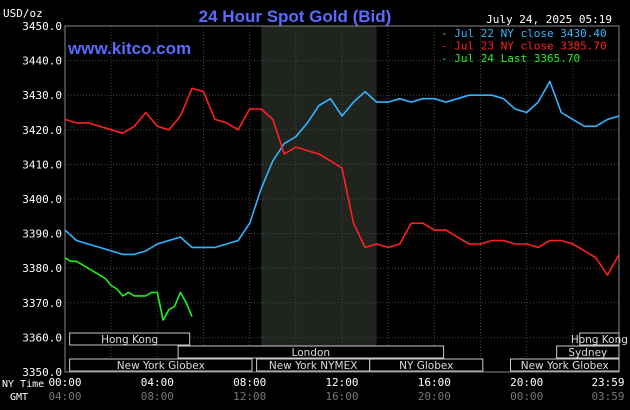  Describe the element at coordinates (434, 382) in the screenshot. I see `x-tick-ny: 16:00` at that location.